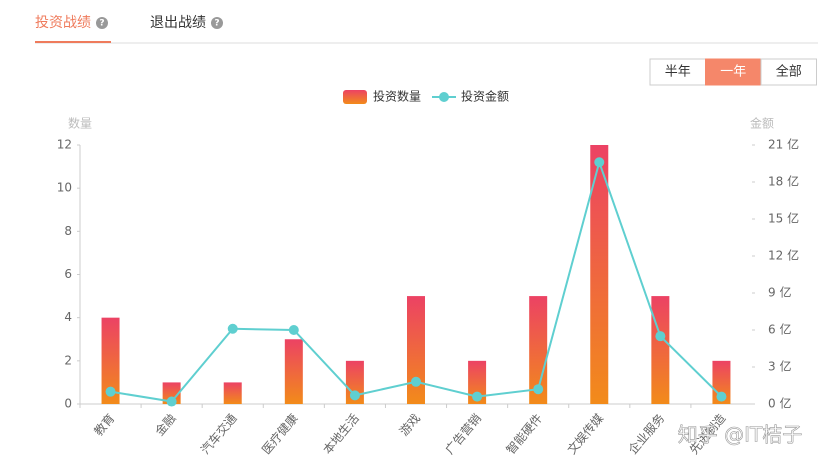  I want to click on range-button-label: 半年, so click(678, 72).